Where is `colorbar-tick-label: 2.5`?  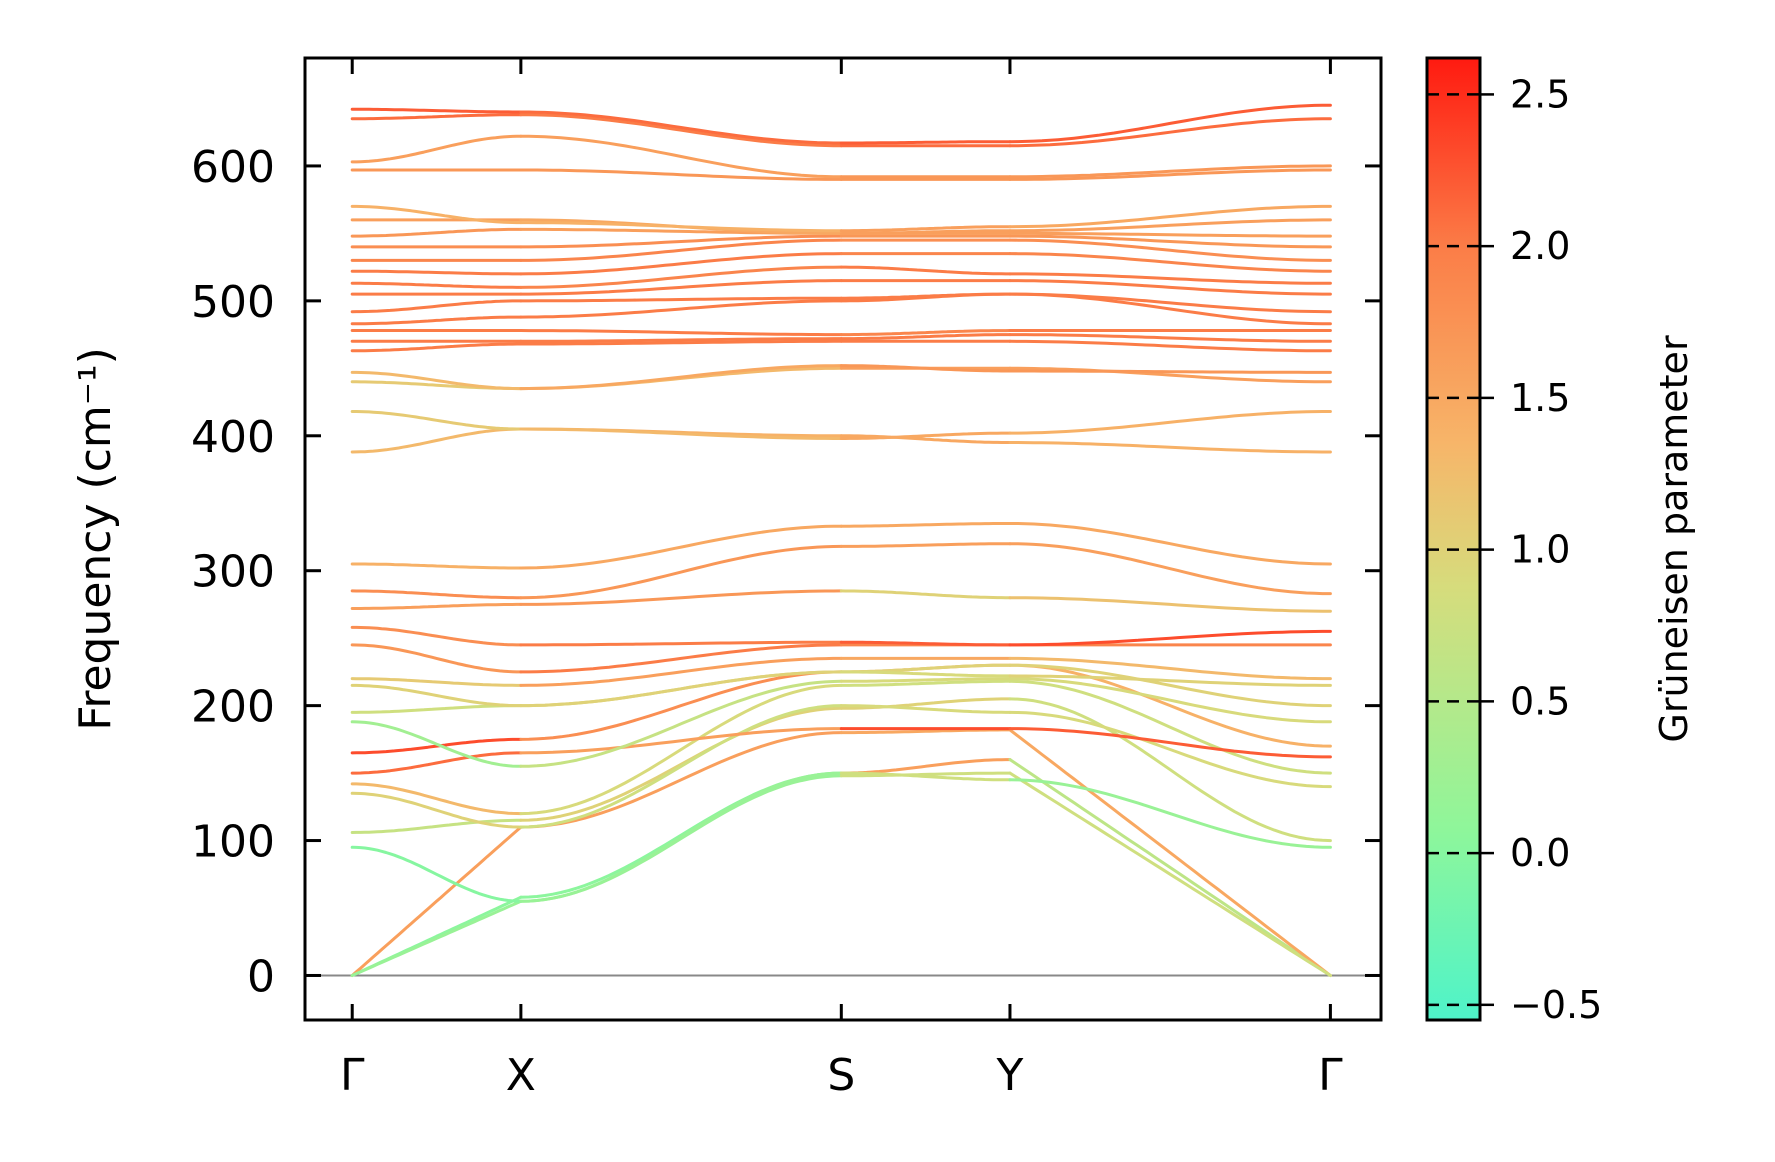
colorbar-tick-label: 2.5 is located at coordinates (1540, 94).